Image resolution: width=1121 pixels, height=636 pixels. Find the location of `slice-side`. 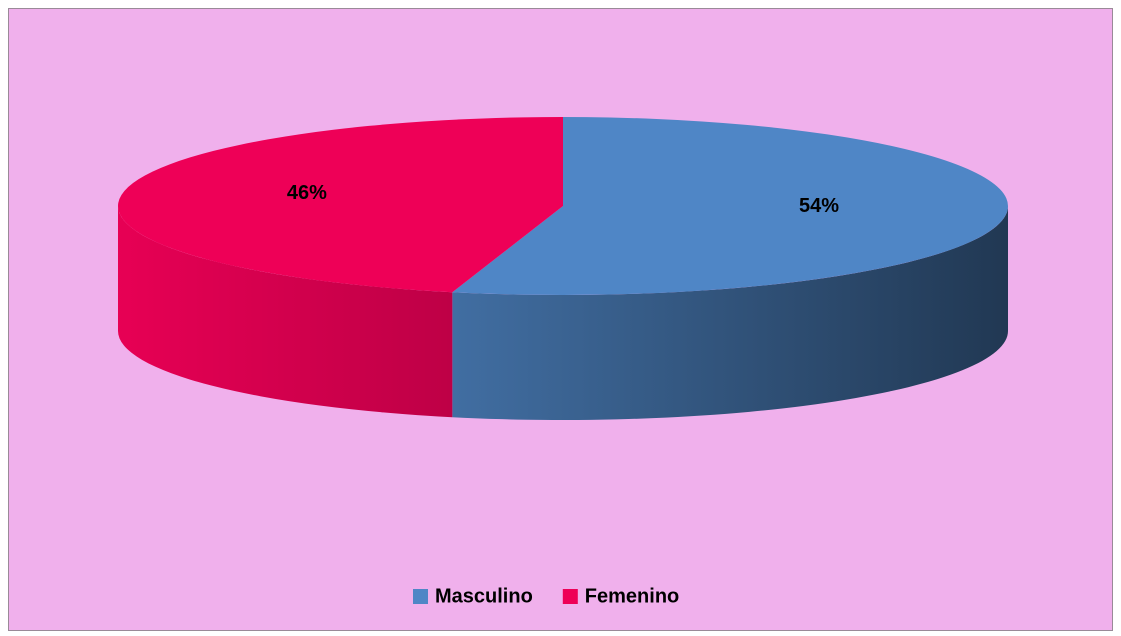

slice-side is located at coordinates (285, 312).